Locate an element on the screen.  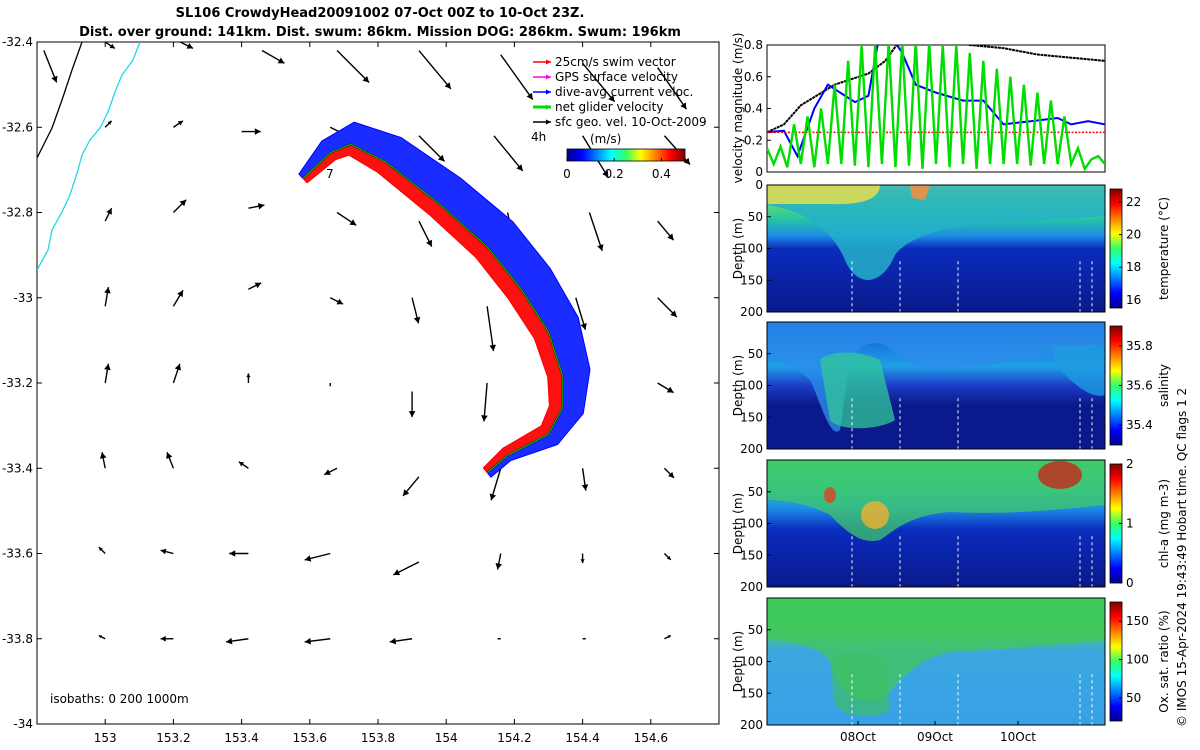
map-y-tick-label: -33.6 is located at coordinates (17, 554).